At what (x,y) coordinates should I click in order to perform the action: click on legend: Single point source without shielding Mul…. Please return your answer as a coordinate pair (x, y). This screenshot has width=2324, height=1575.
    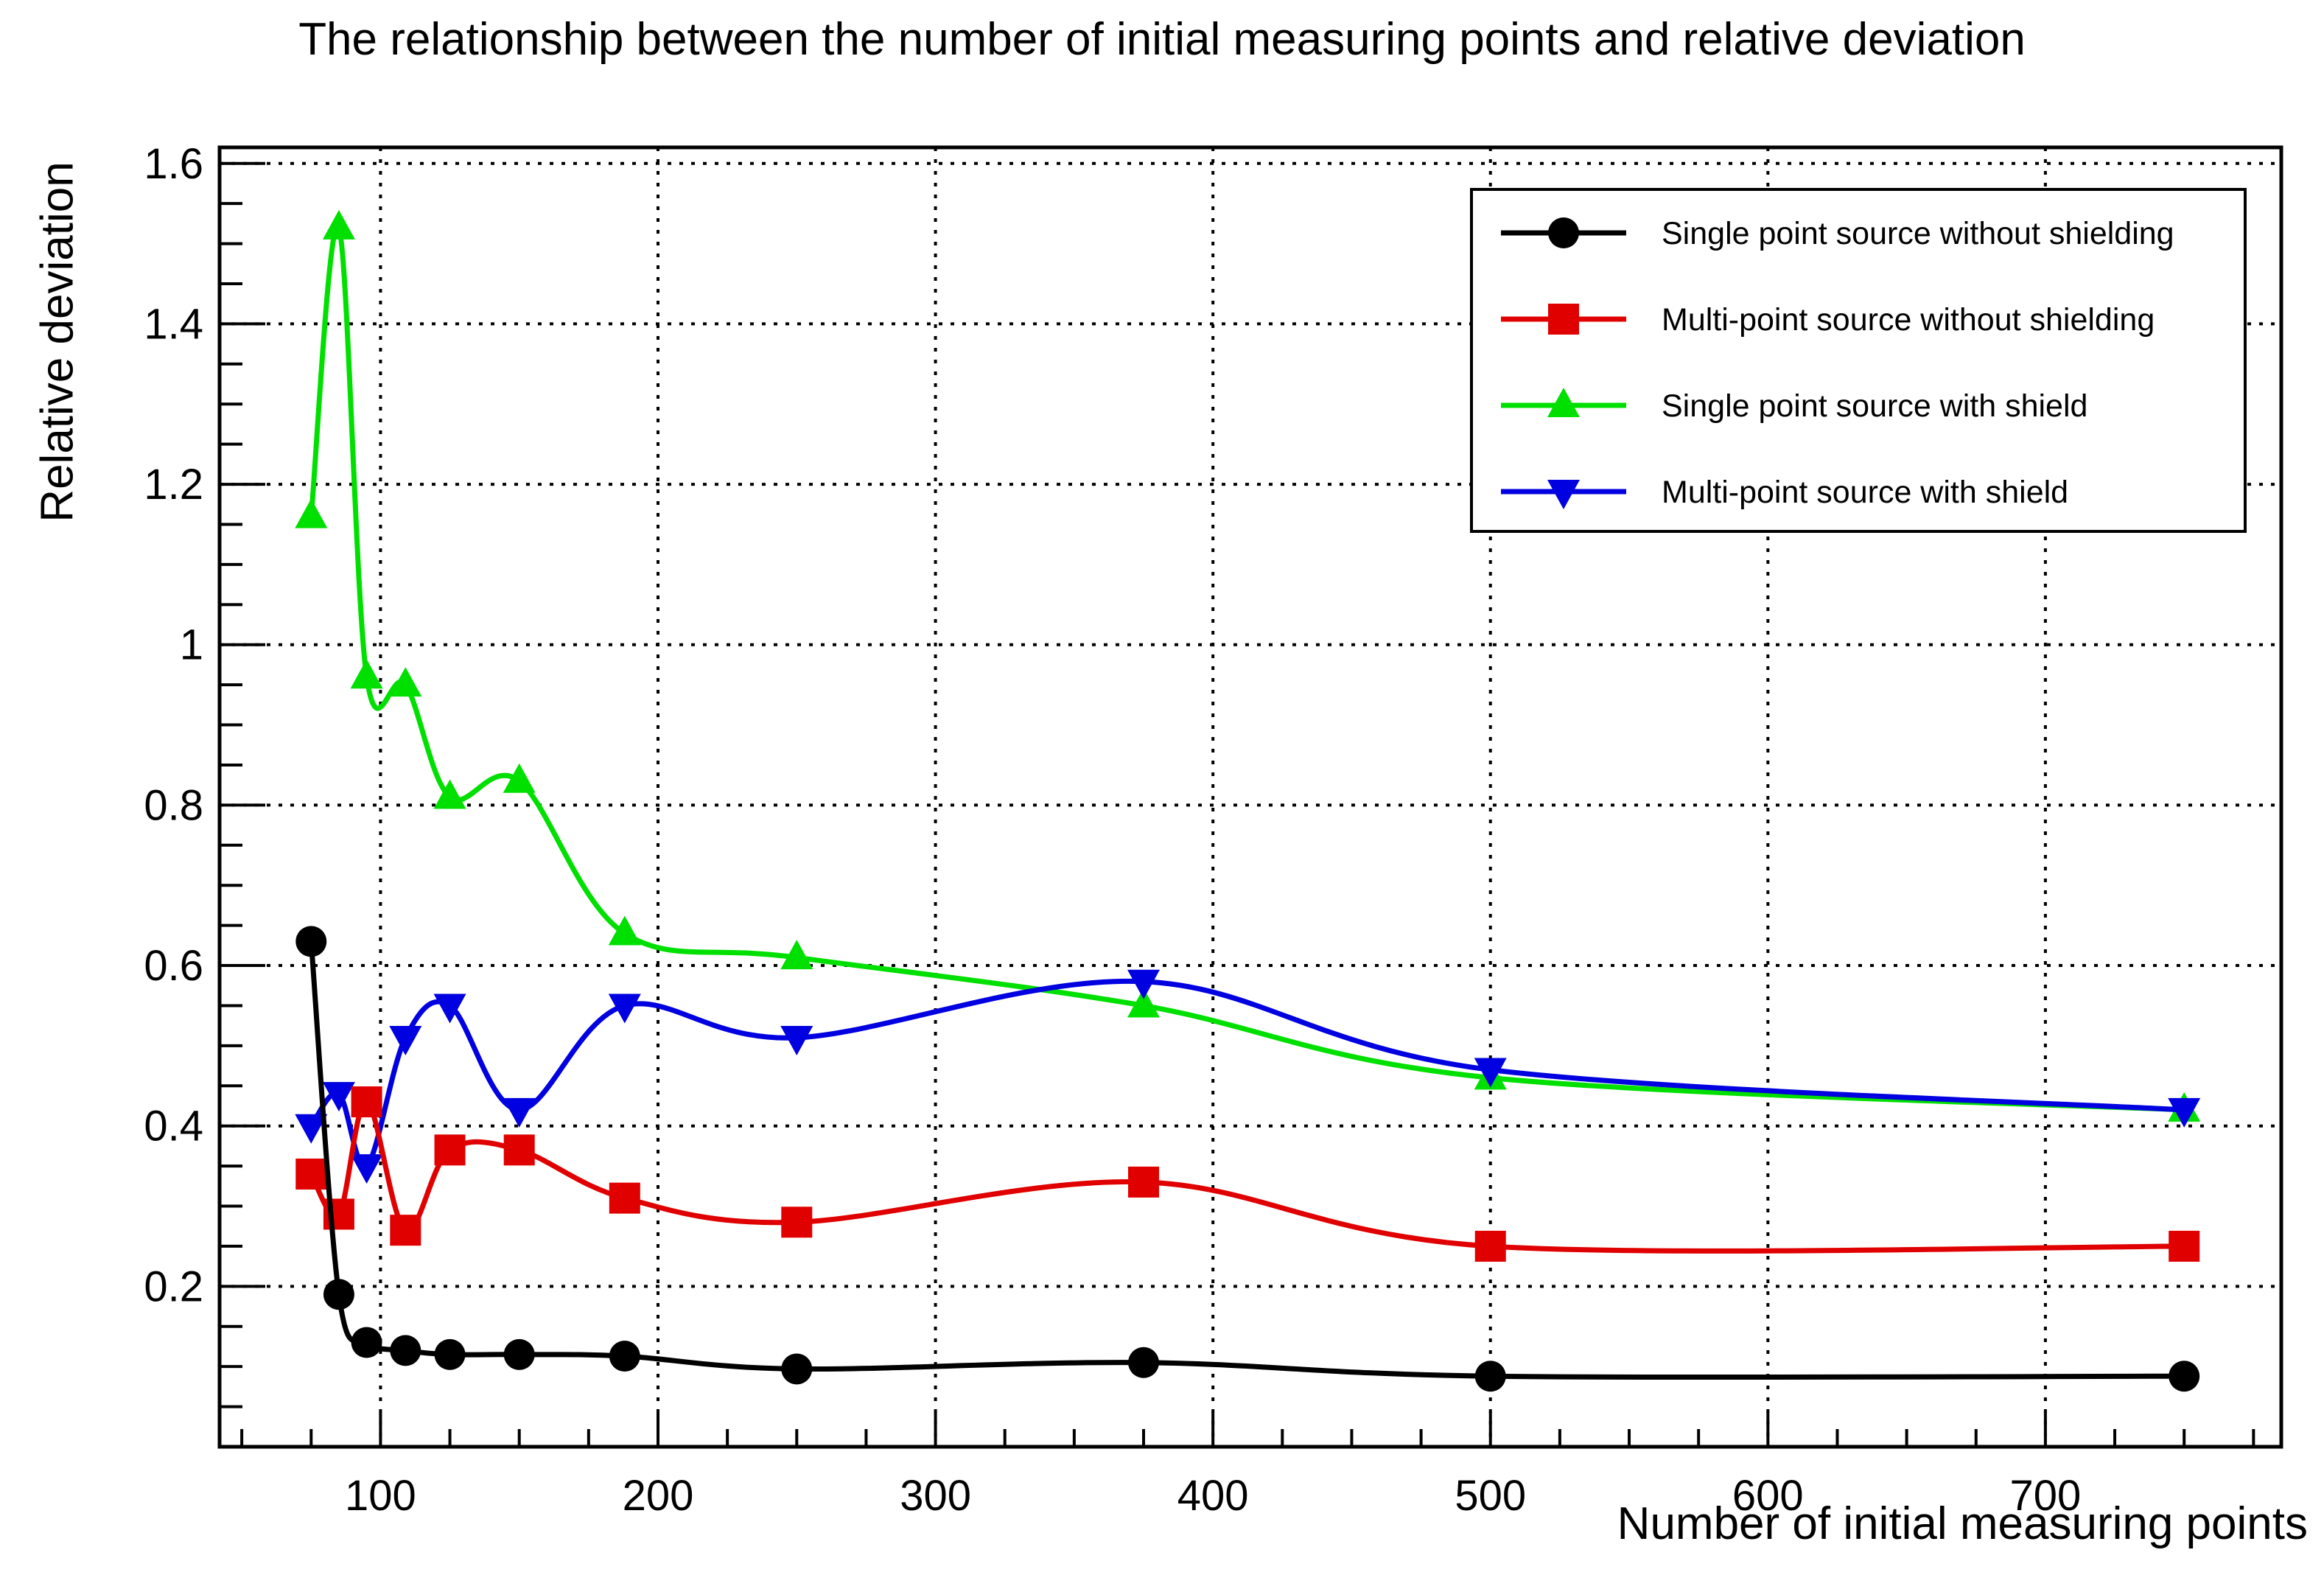
    Looking at the image, I should click on (1858, 360).